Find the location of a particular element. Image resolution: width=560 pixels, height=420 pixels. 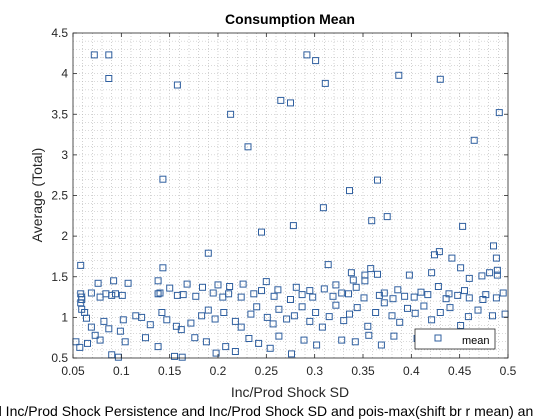

y-tick-label: 0.5 is located at coordinates (59, 358).